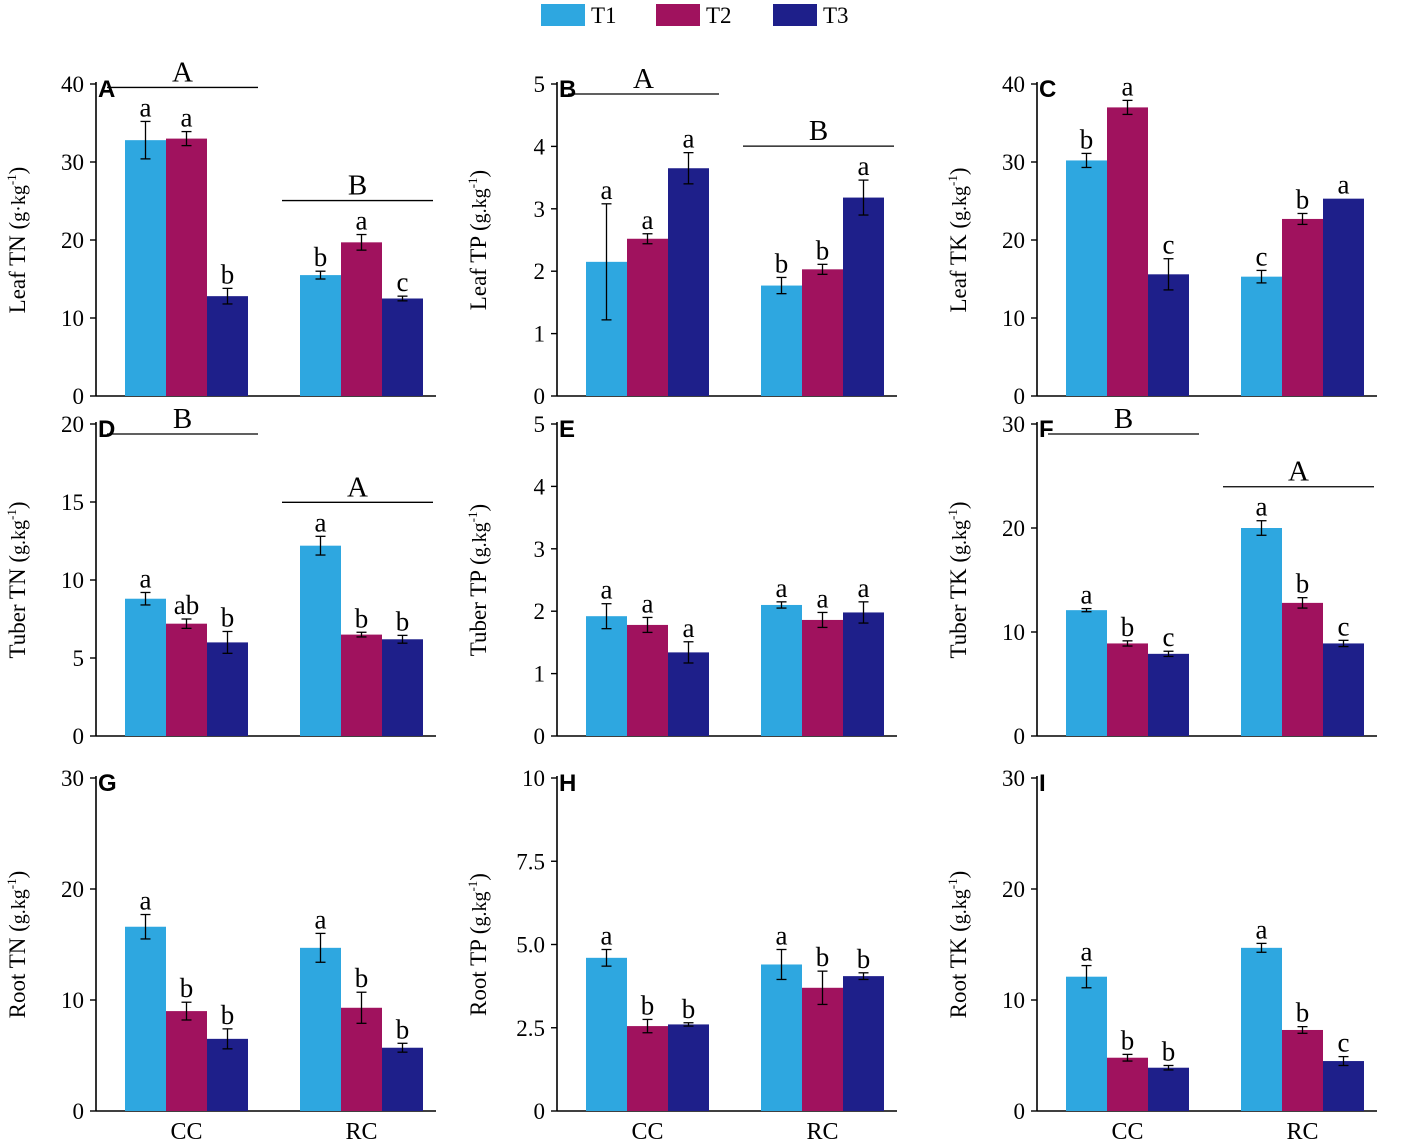 The width and height of the screenshot is (1417, 1147). I want to click on y-tick-label: 5.0, so click(530, 945).